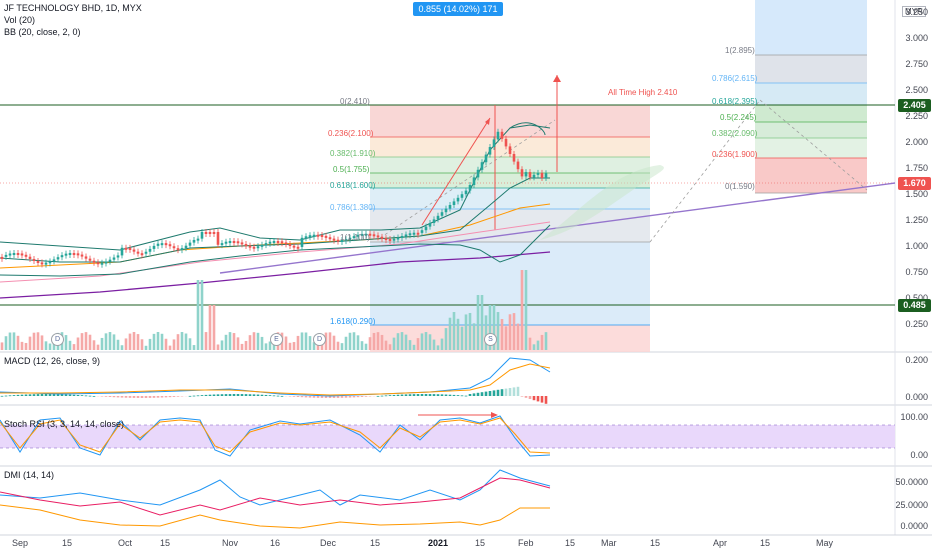 The height and width of the screenshot is (550, 932). What do you see at coordinates (456, 171) in the screenshot?
I see `rally-arrow` at bounding box center [456, 171].